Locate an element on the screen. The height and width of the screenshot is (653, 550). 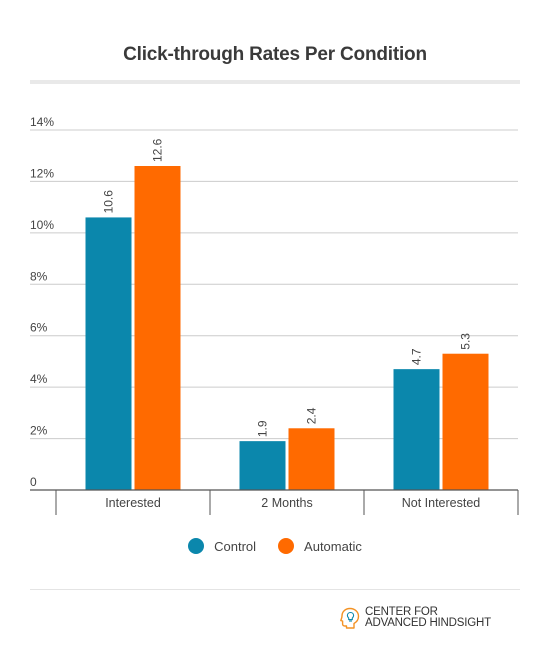
x-tick-label: 2 Months is located at coordinates (286, 503).